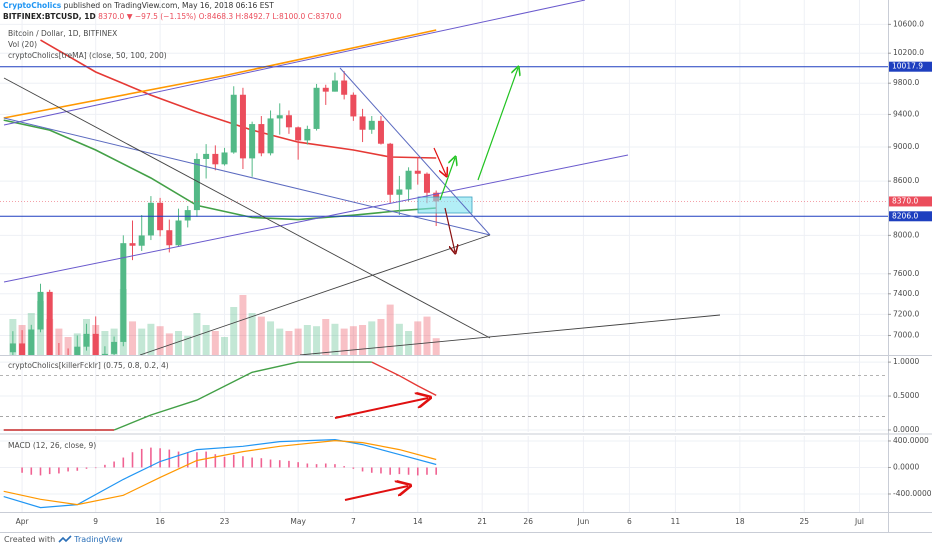  I want to click on logo, so click(65, 539).